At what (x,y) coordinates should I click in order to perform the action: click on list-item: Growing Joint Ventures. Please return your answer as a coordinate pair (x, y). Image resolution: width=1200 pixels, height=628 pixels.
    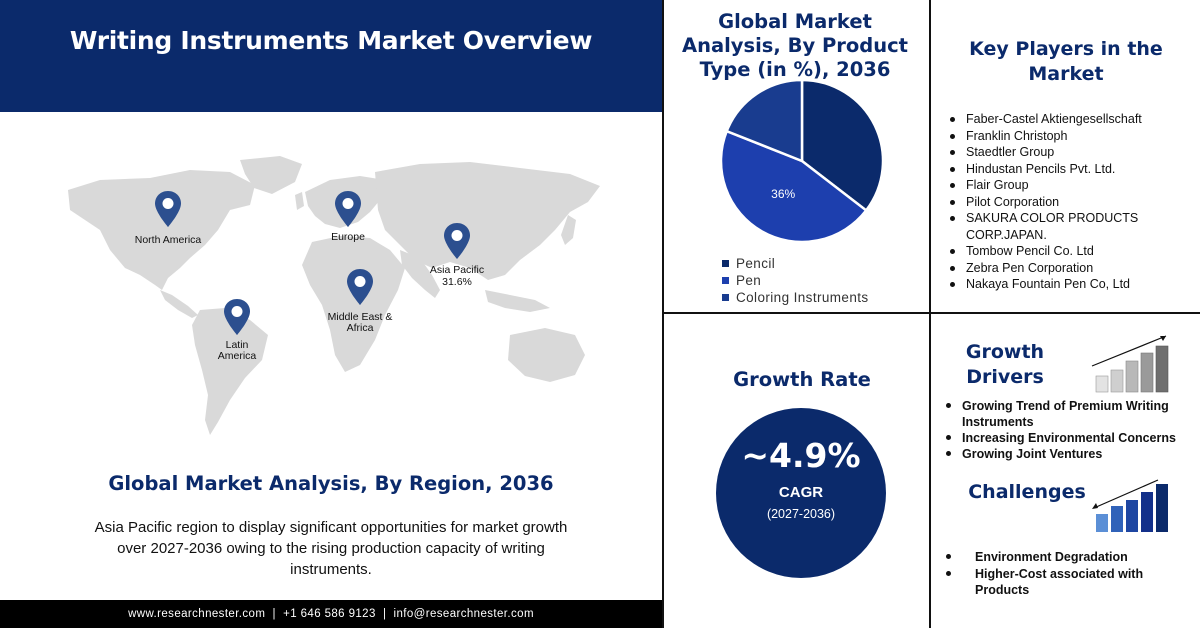
    Looking at the image, I should click on (1069, 454).